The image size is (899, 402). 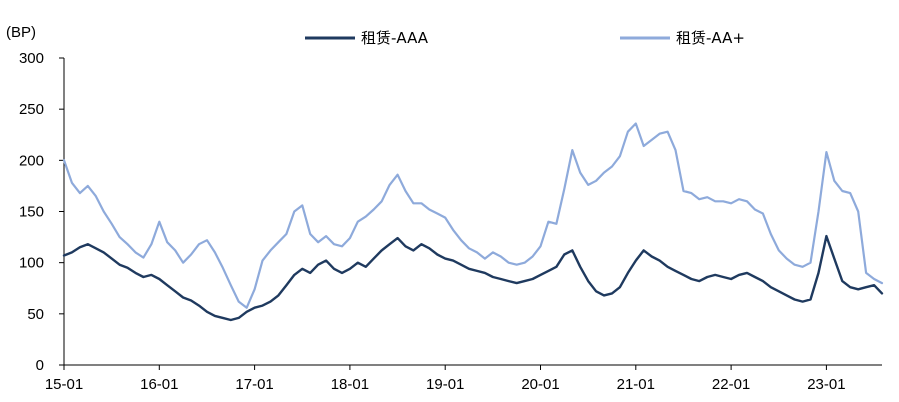 I want to click on x-tick-label: 23-01, so click(x=826, y=384).